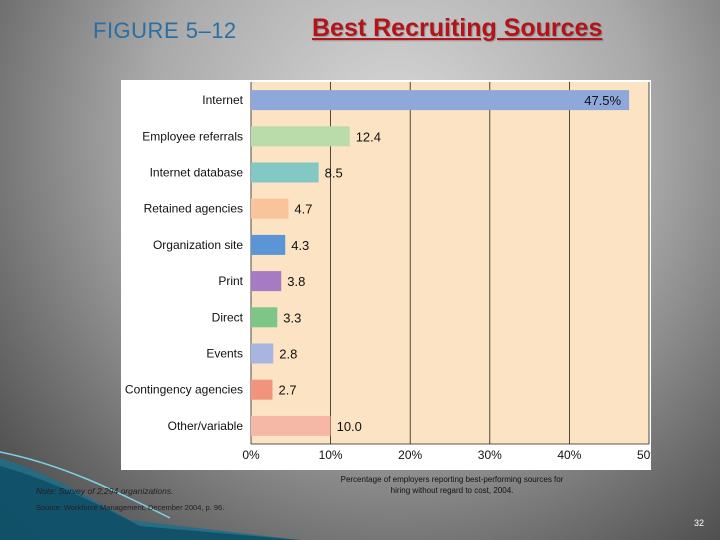  What do you see at coordinates (296, 281) in the screenshot?
I see `value-label: 3.8` at bounding box center [296, 281].